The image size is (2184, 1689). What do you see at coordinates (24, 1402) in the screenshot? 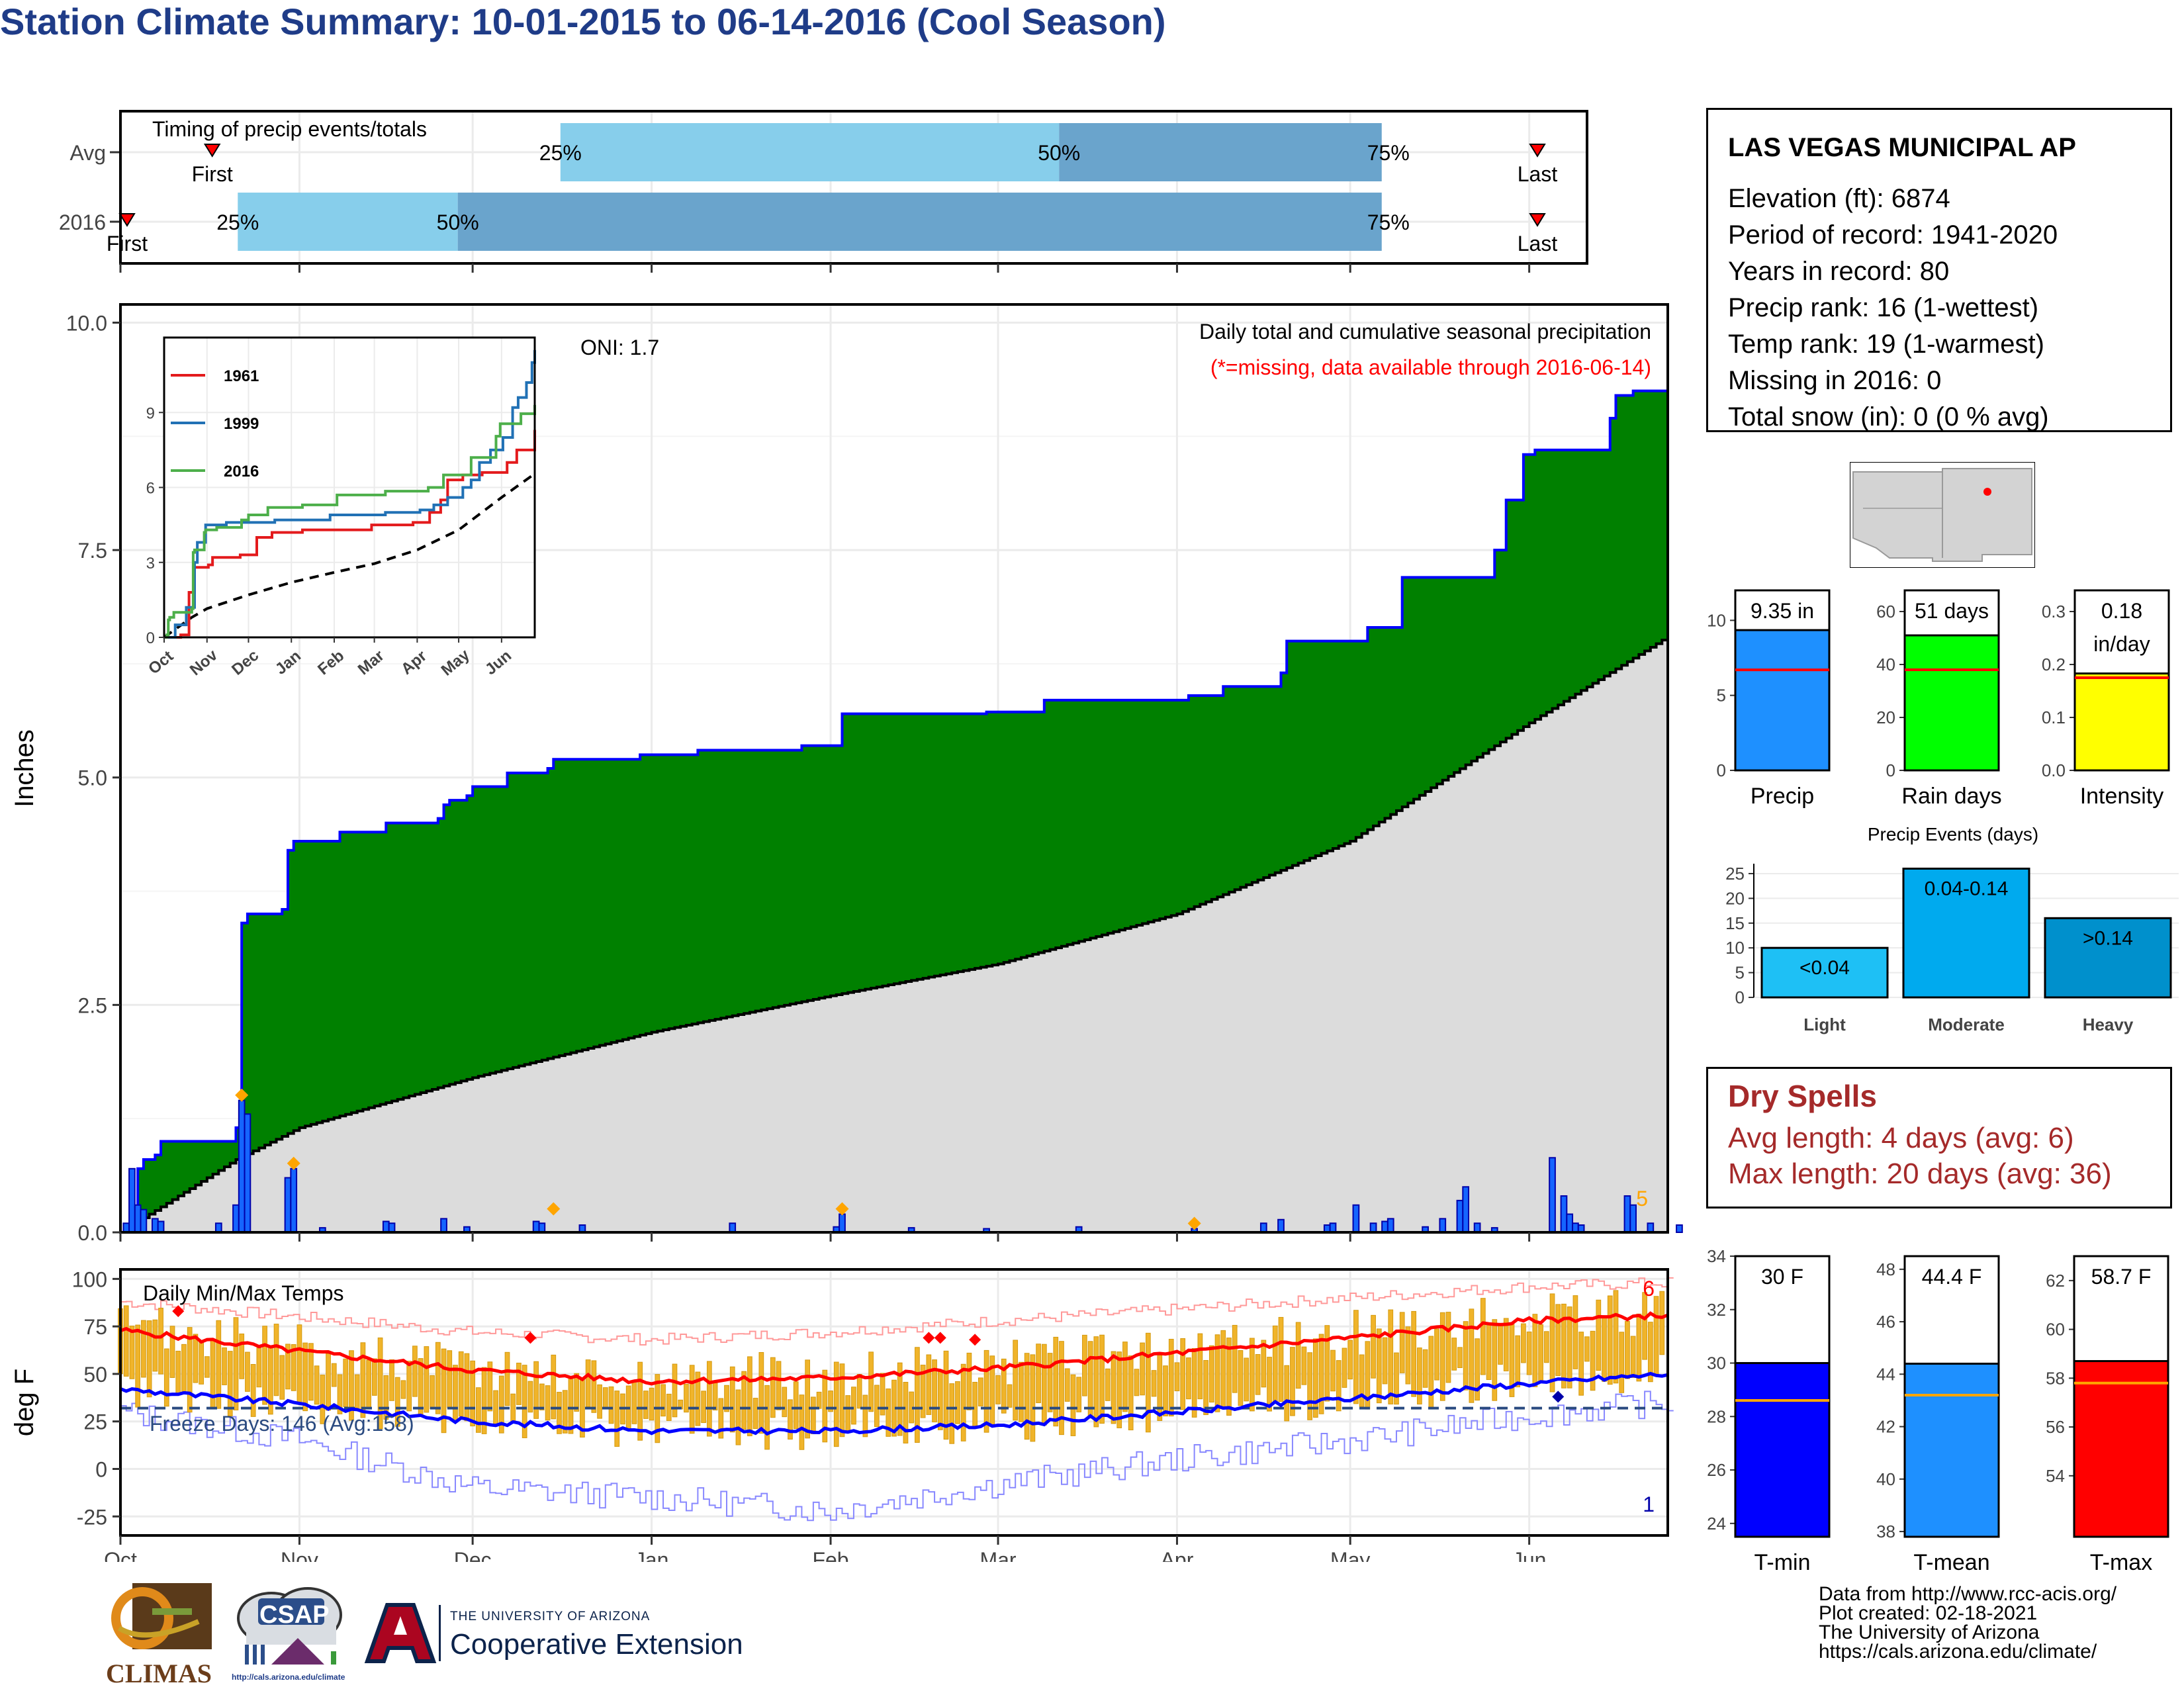
I see `temp-y-axis-label: deg F` at bounding box center [24, 1402].